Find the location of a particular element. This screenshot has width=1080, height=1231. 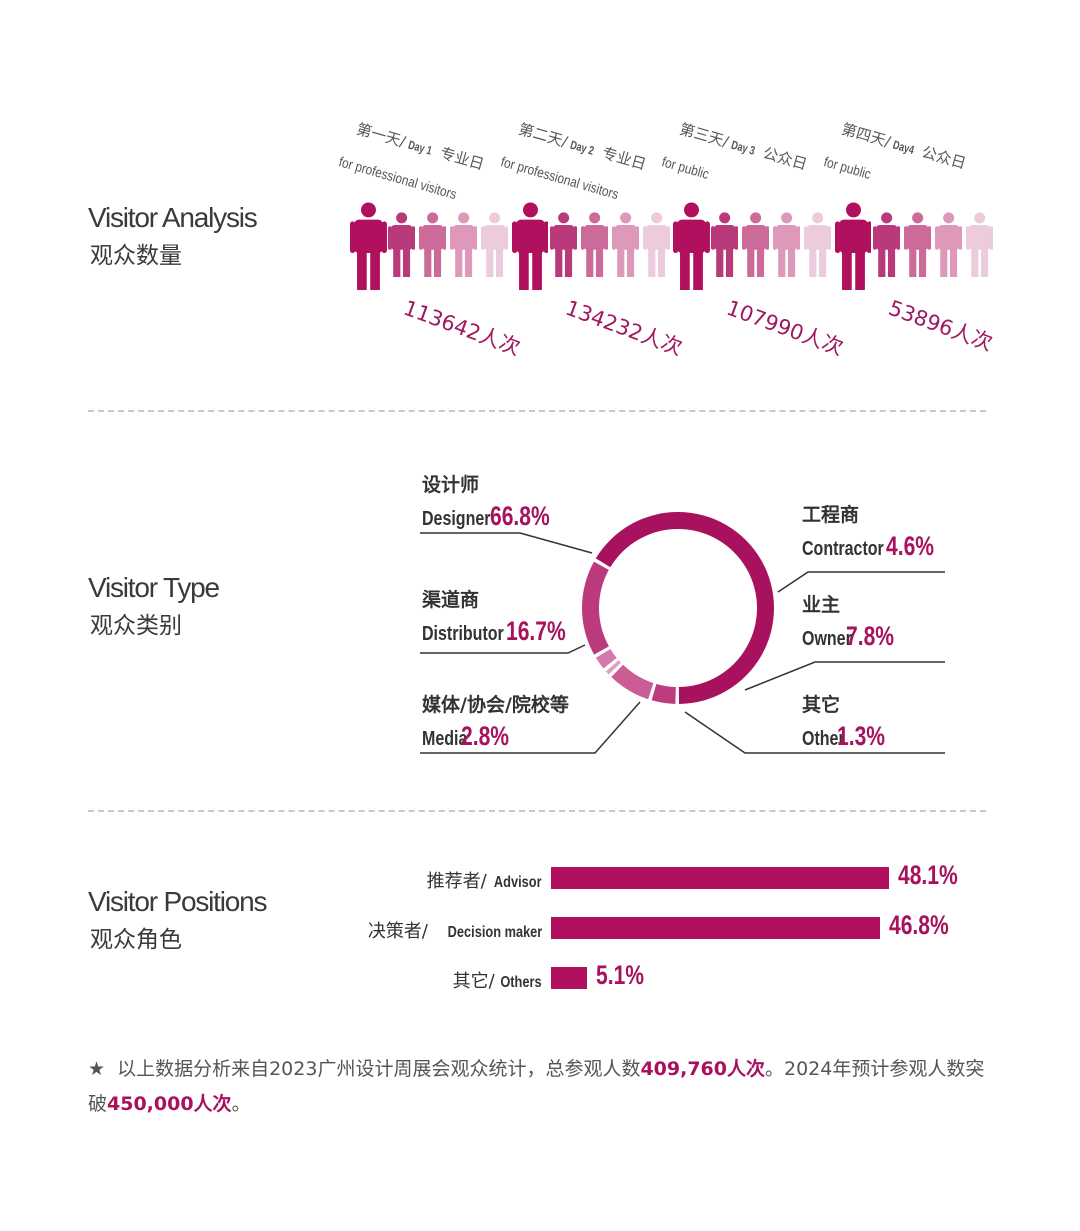

donut-slice-owner is located at coordinates (632, 682).